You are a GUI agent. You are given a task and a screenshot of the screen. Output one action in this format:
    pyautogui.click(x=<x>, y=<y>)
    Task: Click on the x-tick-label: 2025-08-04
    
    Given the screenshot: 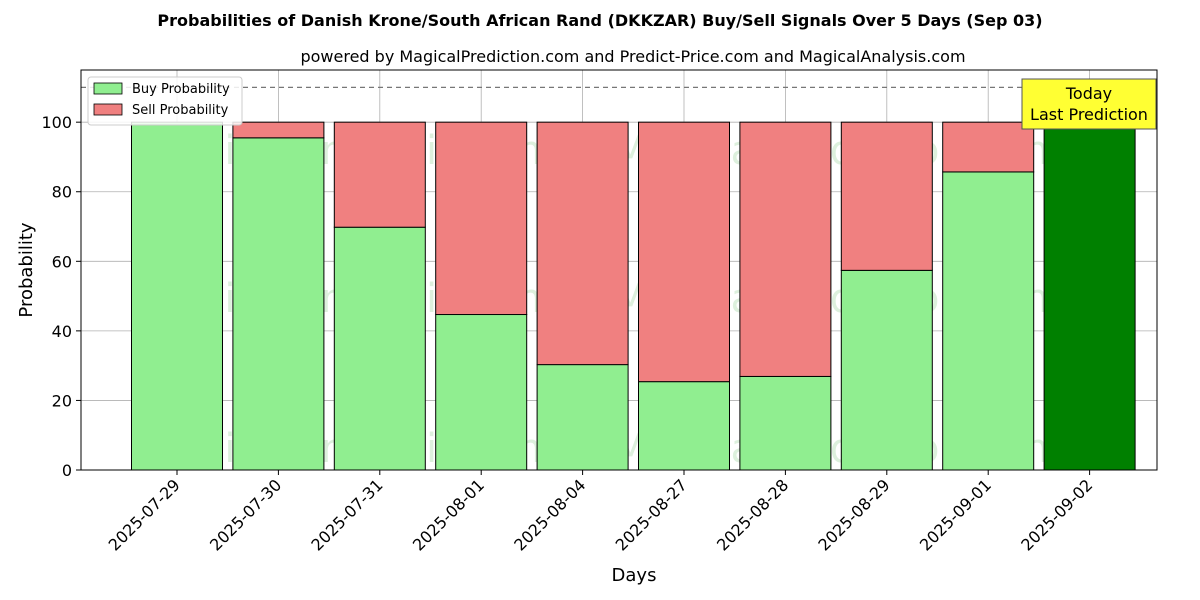 What is the action you would take?
    pyautogui.click(x=549, y=514)
    